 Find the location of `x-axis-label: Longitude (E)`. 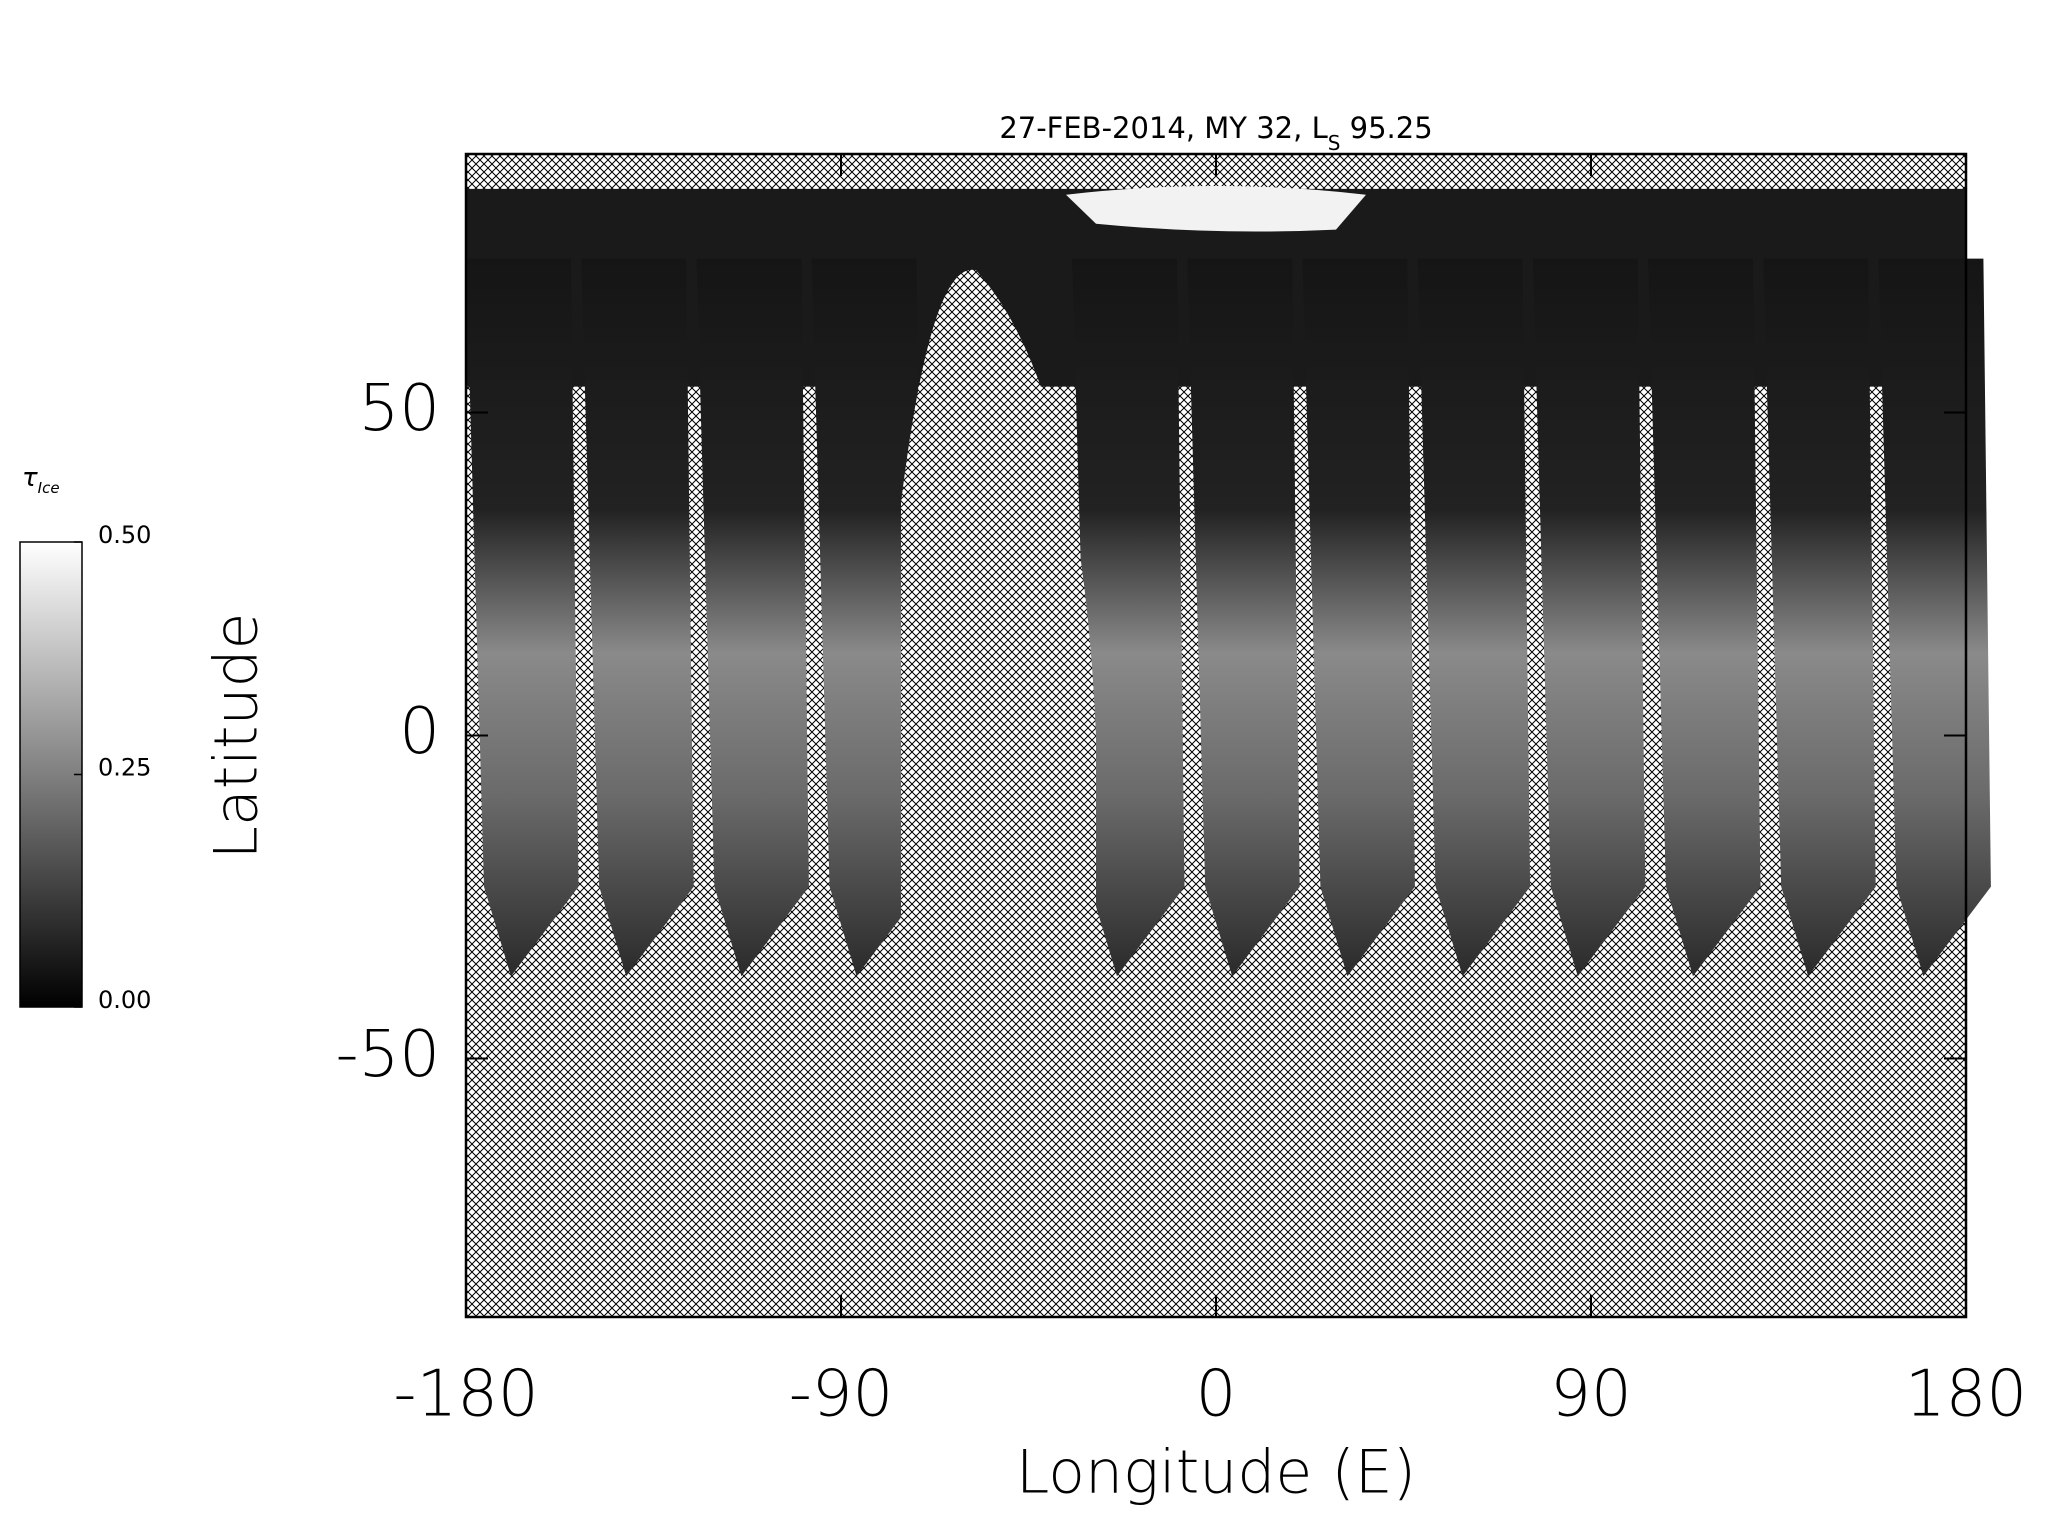

x-axis-label: Longitude (E) is located at coordinates (1216, 1473).